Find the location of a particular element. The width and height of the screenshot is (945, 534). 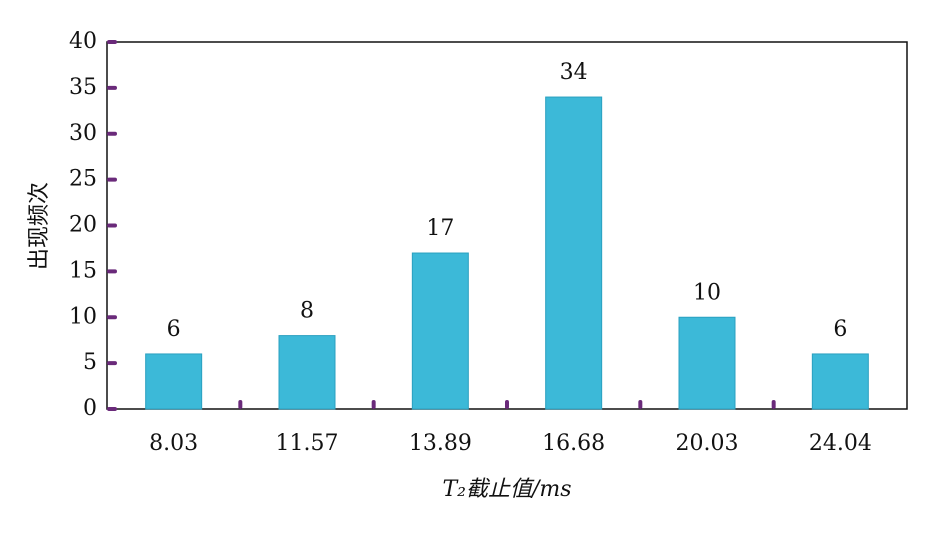

data-label: 8 is located at coordinates (307, 311).